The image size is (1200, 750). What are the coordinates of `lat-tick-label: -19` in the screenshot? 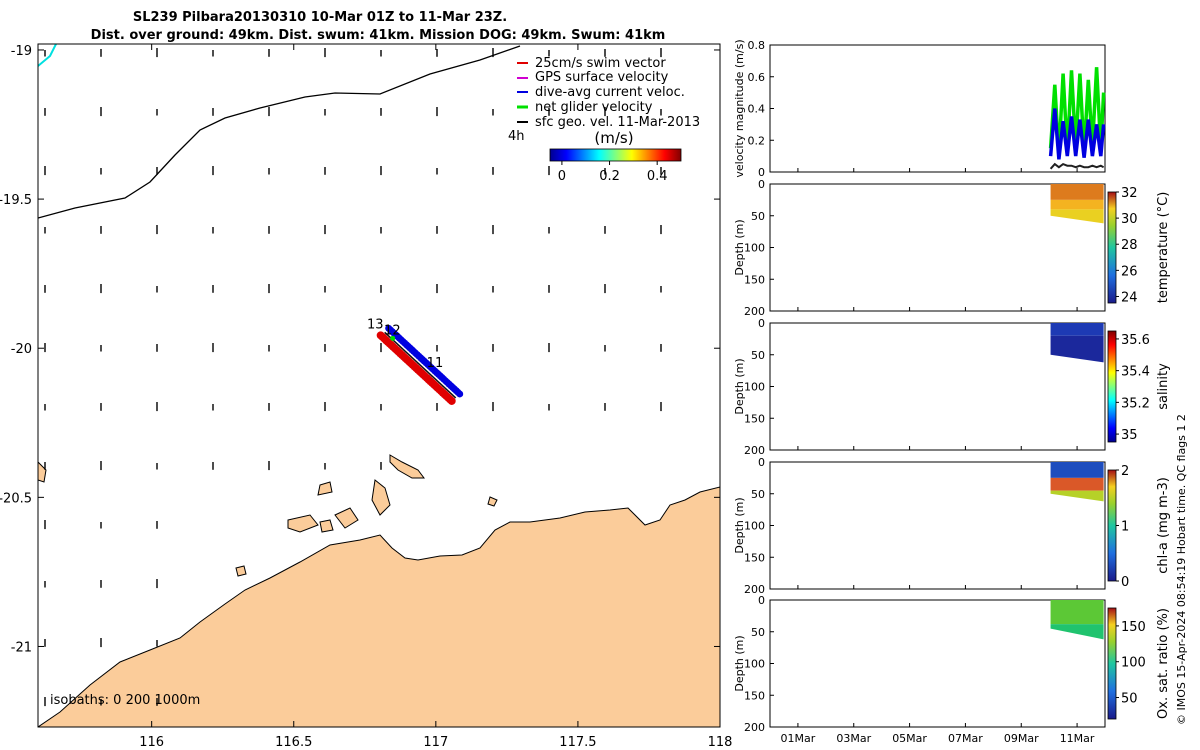 It's located at (21, 51).